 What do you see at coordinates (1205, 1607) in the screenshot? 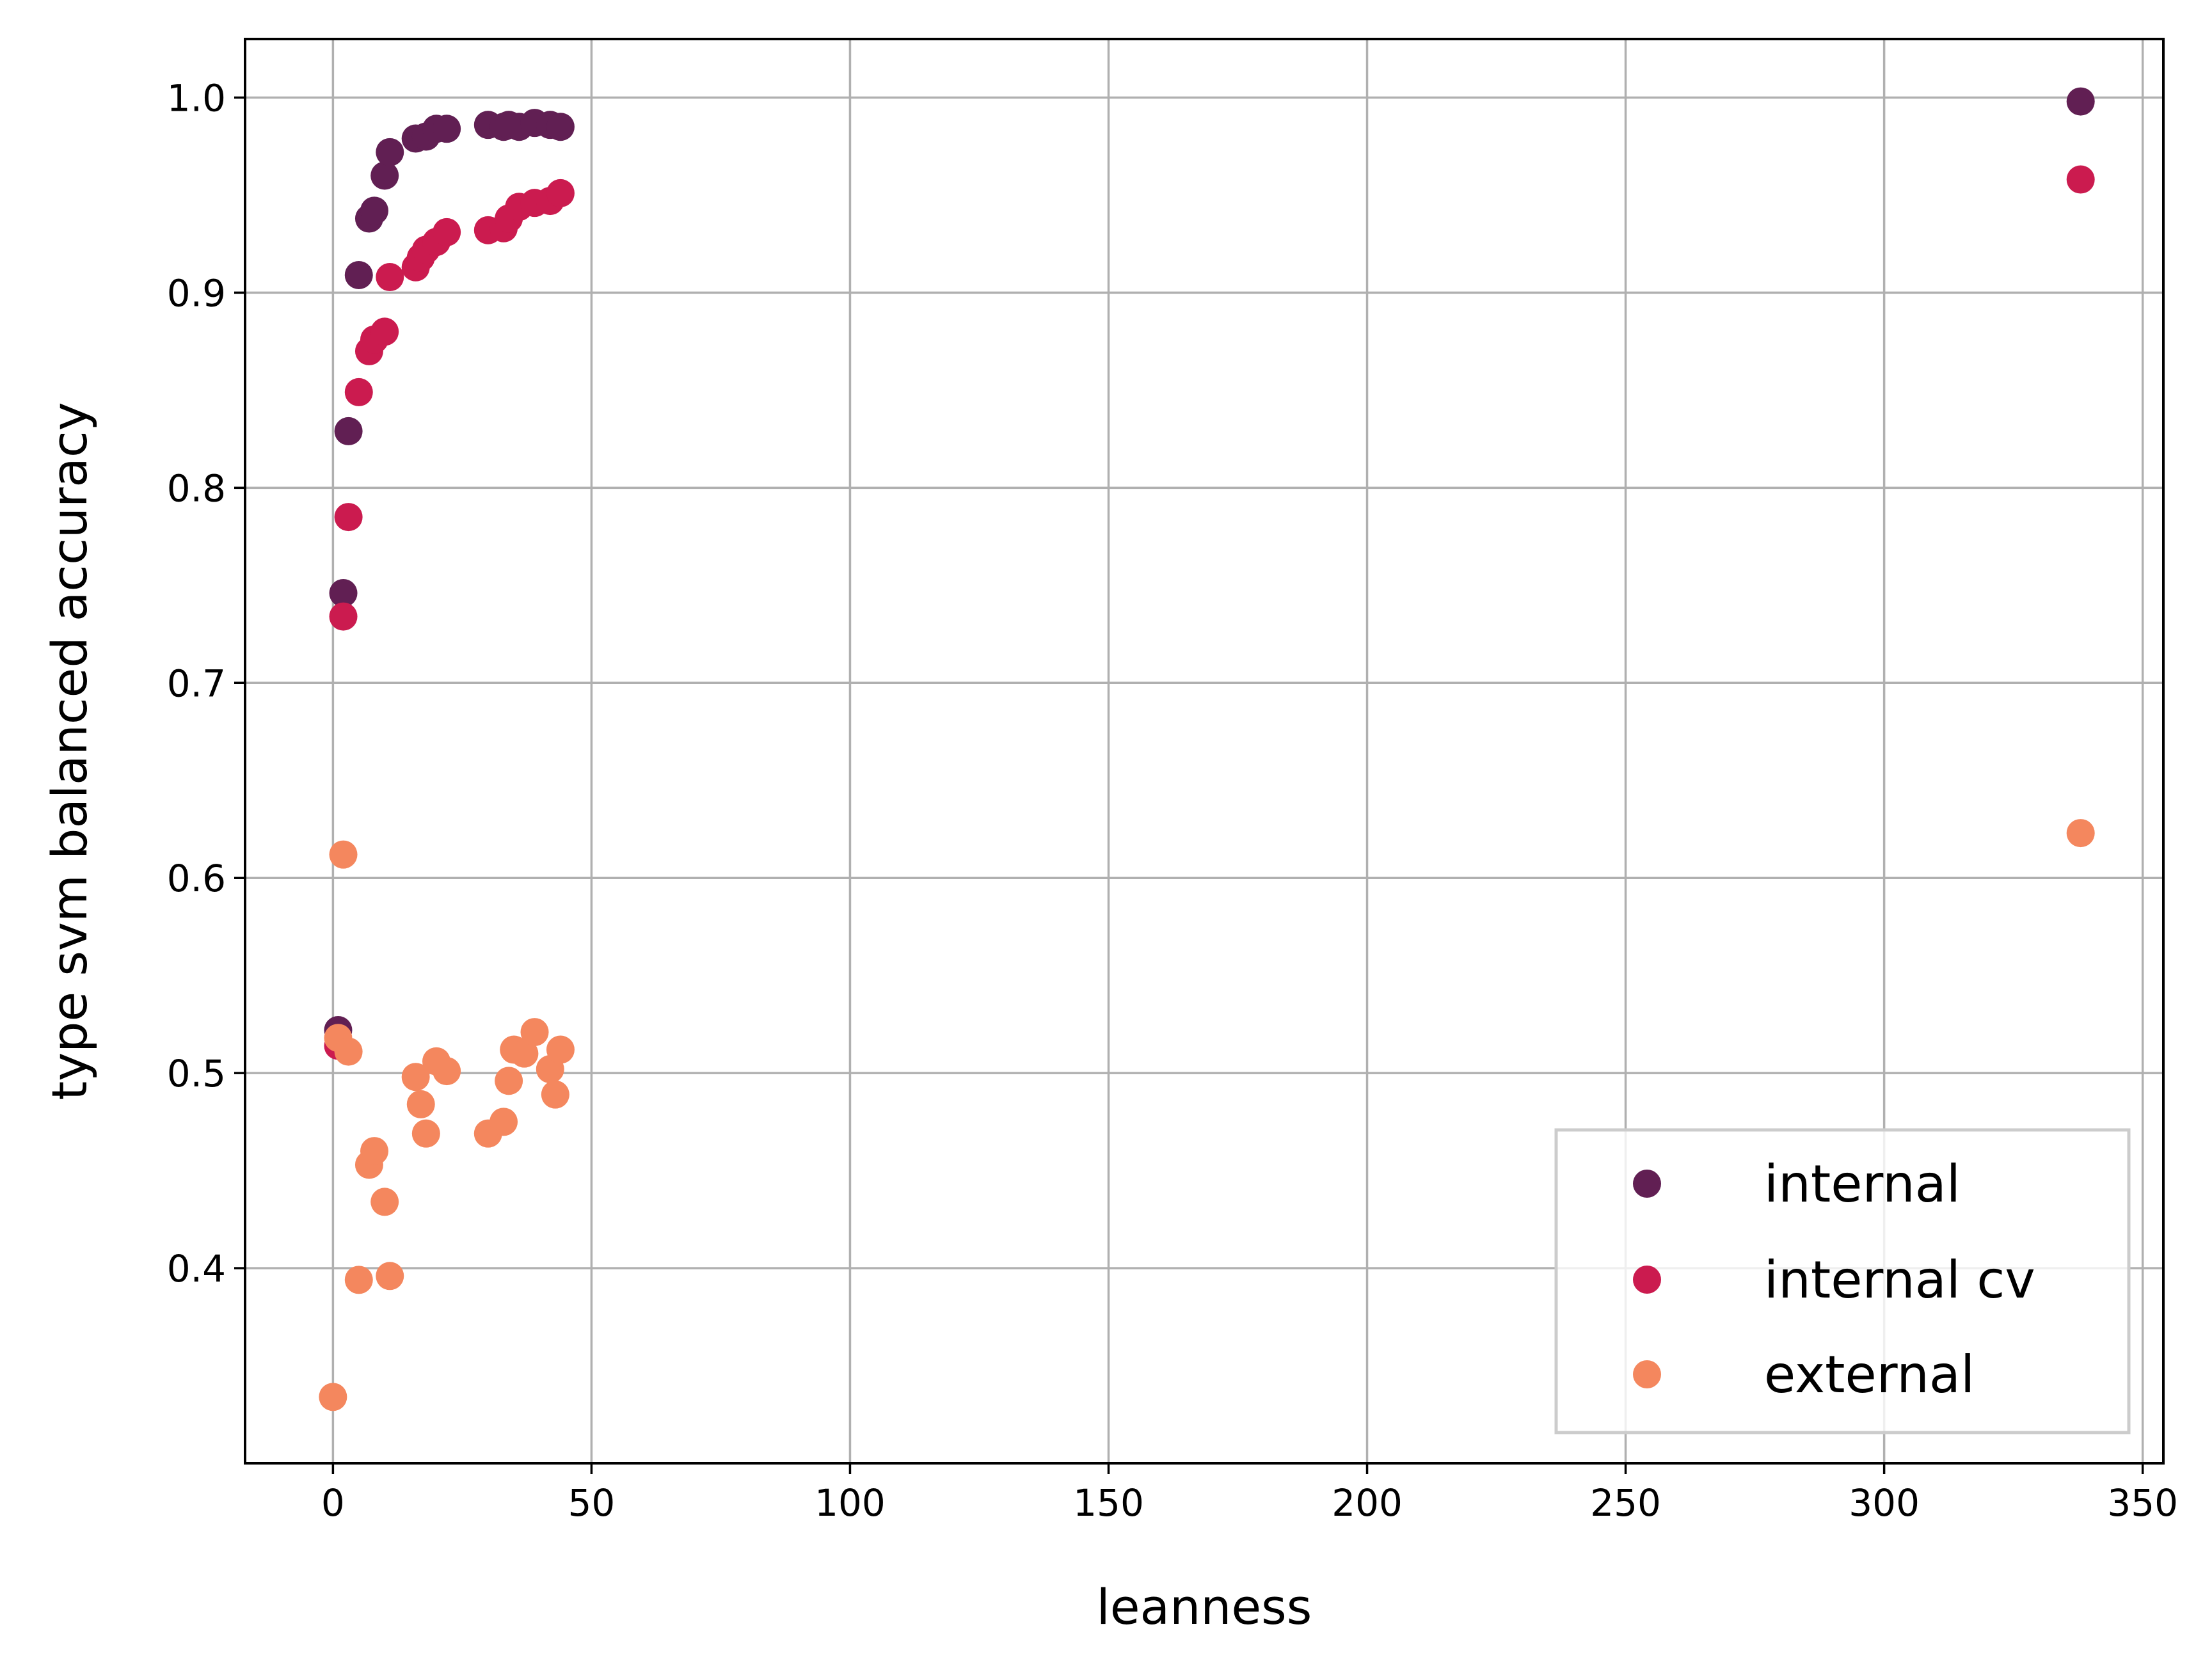
I see `x-axis-title: leanness` at bounding box center [1205, 1607].